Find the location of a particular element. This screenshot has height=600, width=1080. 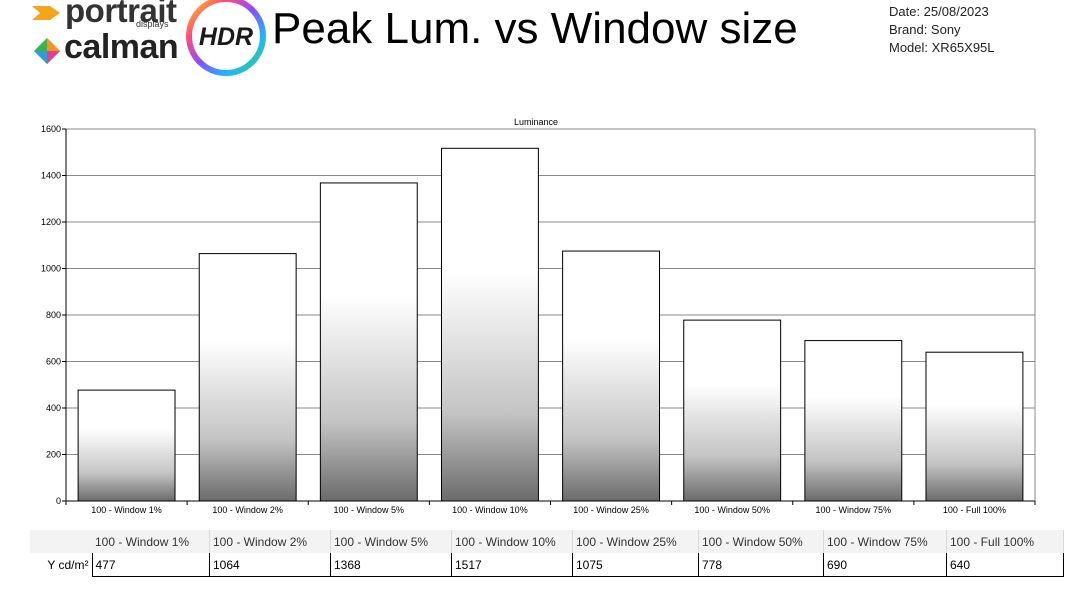

table-value-cell: 1064 is located at coordinates (270, 565).